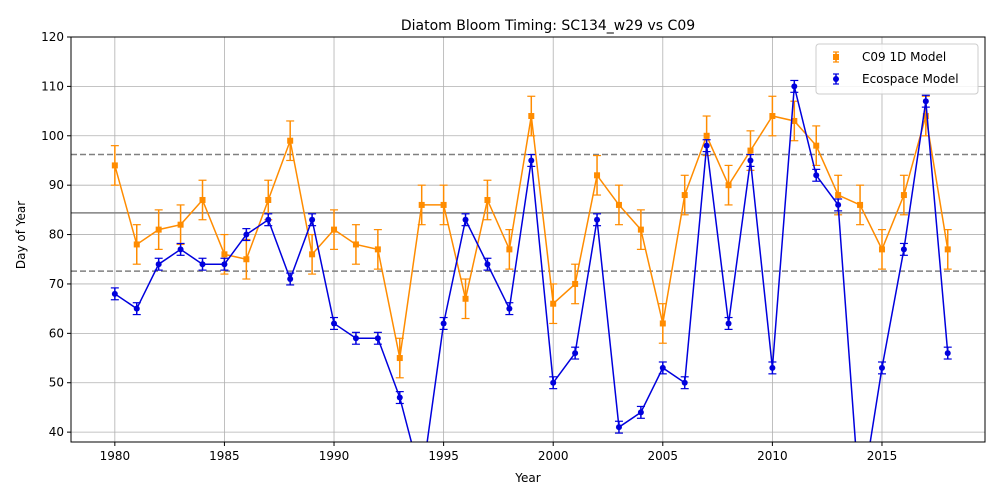  Describe the element at coordinates (663, 456) in the screenshot. I see `x-tick-label: 2005` at that location.